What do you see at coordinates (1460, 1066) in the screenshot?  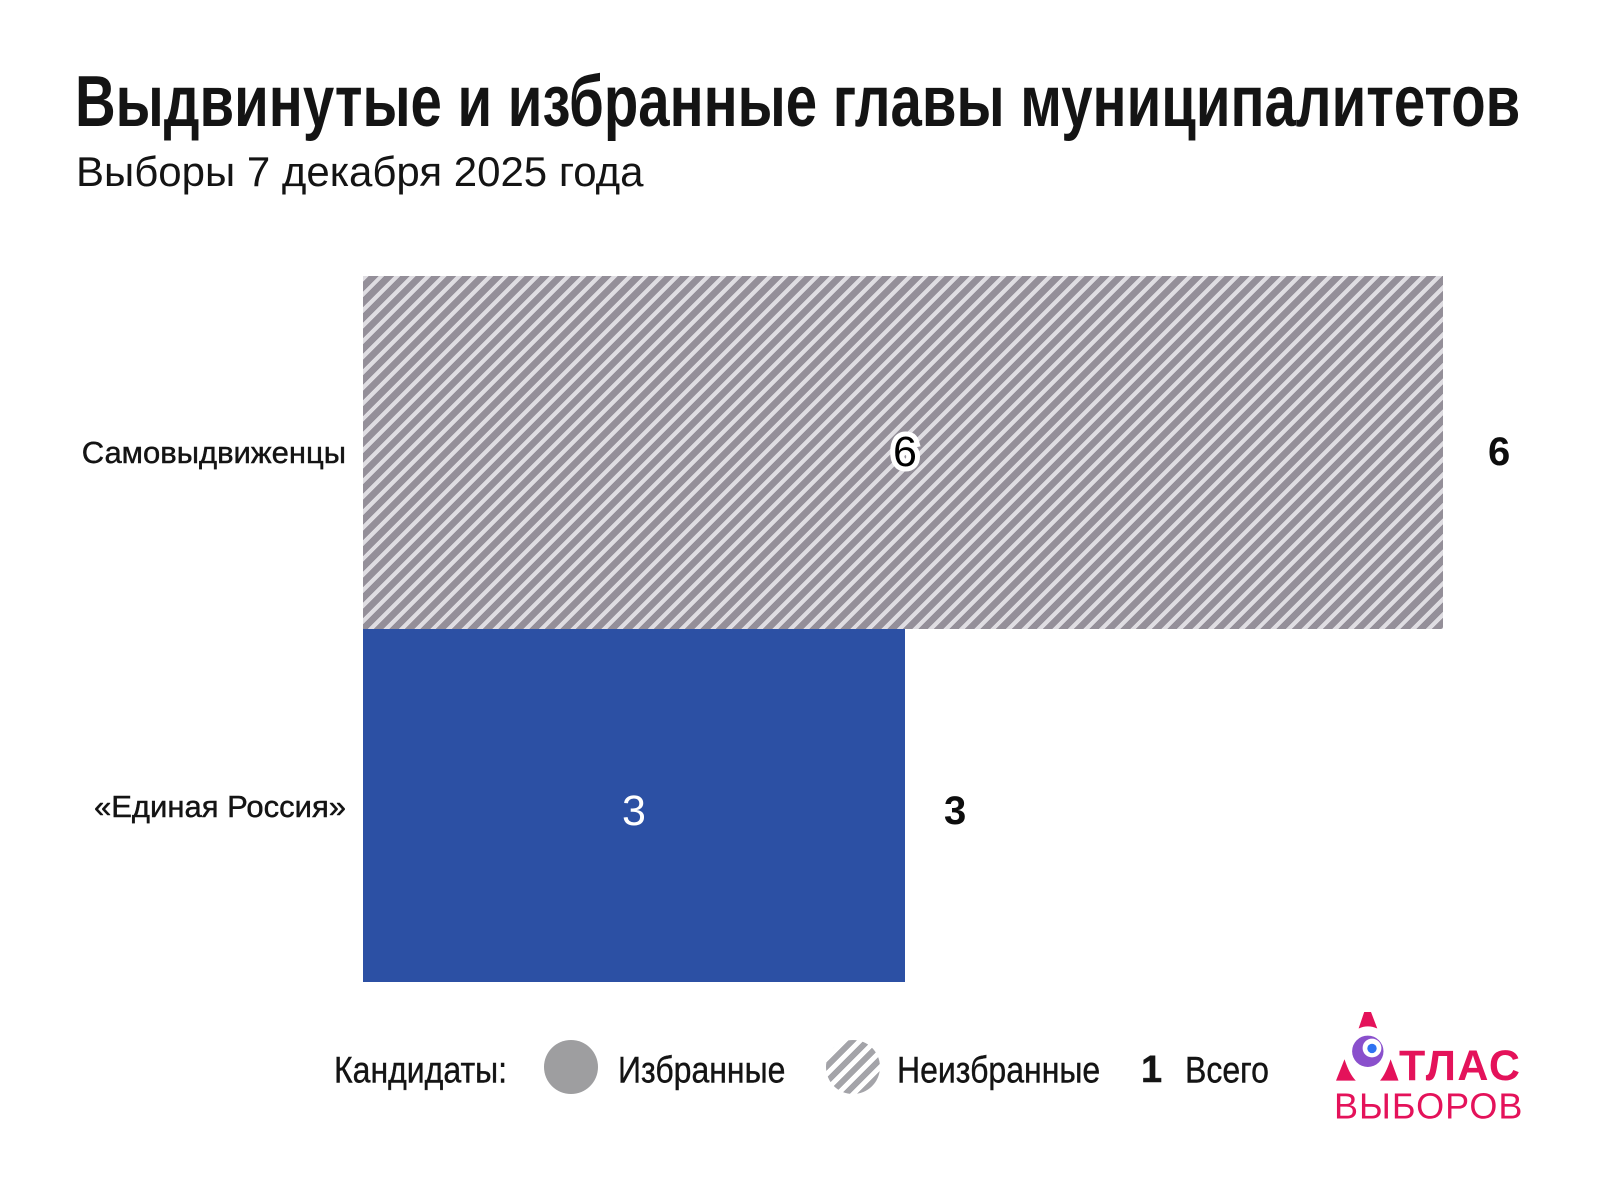 I see `svg-text: ТЛАС` at bounding box center [1460, 1066].